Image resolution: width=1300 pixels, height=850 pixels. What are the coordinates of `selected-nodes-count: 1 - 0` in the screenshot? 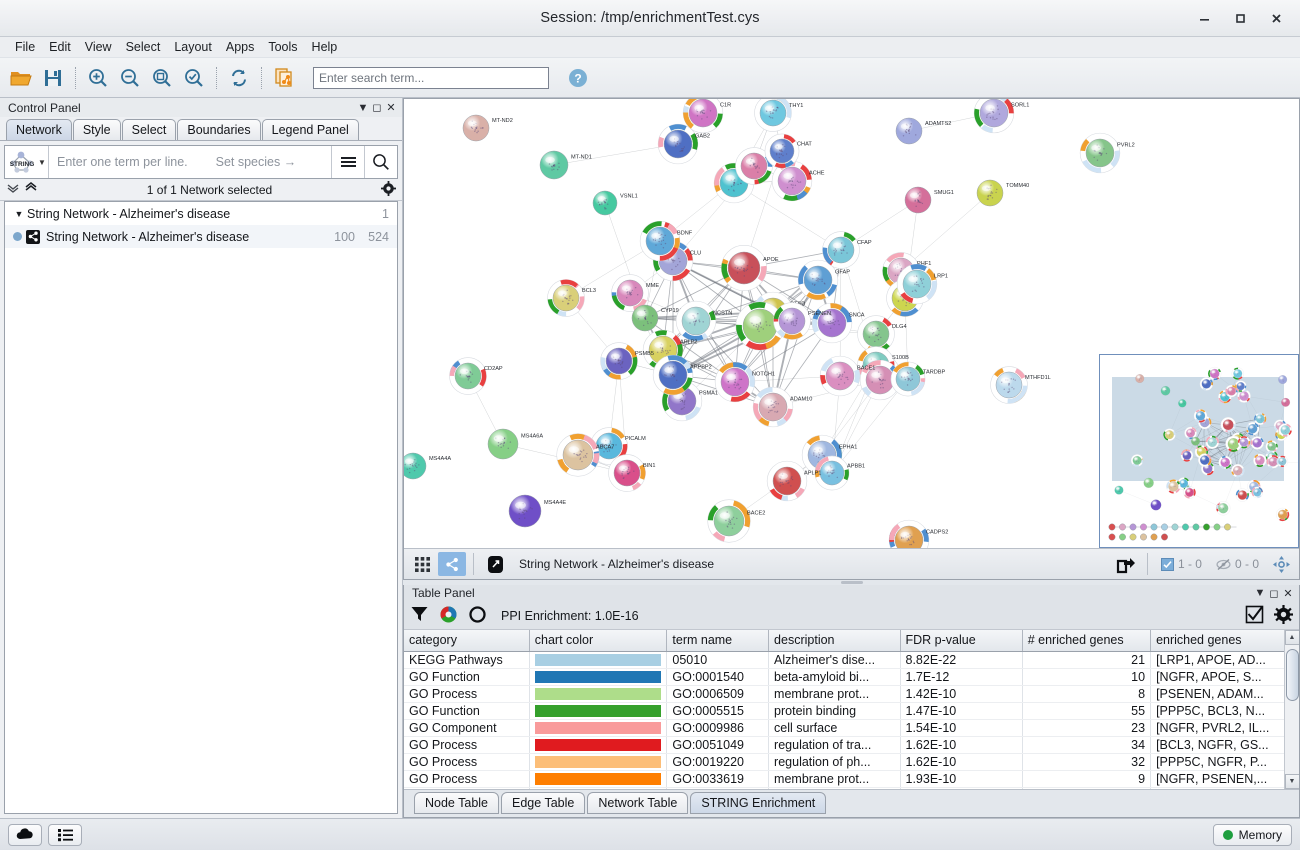 It's located at (1181, 564).